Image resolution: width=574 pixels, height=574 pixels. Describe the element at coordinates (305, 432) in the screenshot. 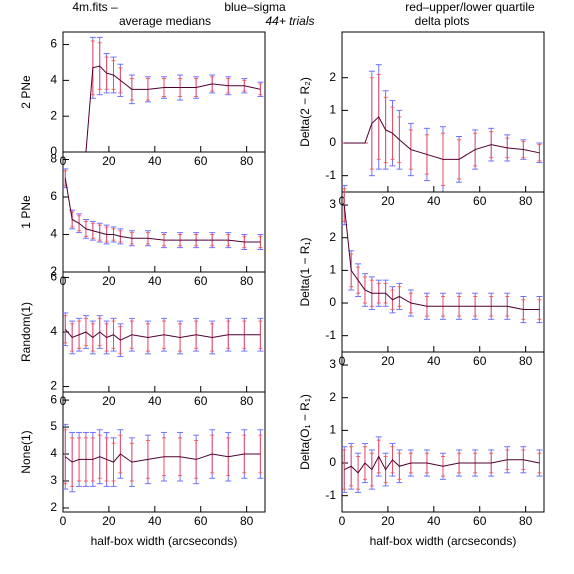

I see `y-axis-label: Delta(O₁ − R₁)` at that location.